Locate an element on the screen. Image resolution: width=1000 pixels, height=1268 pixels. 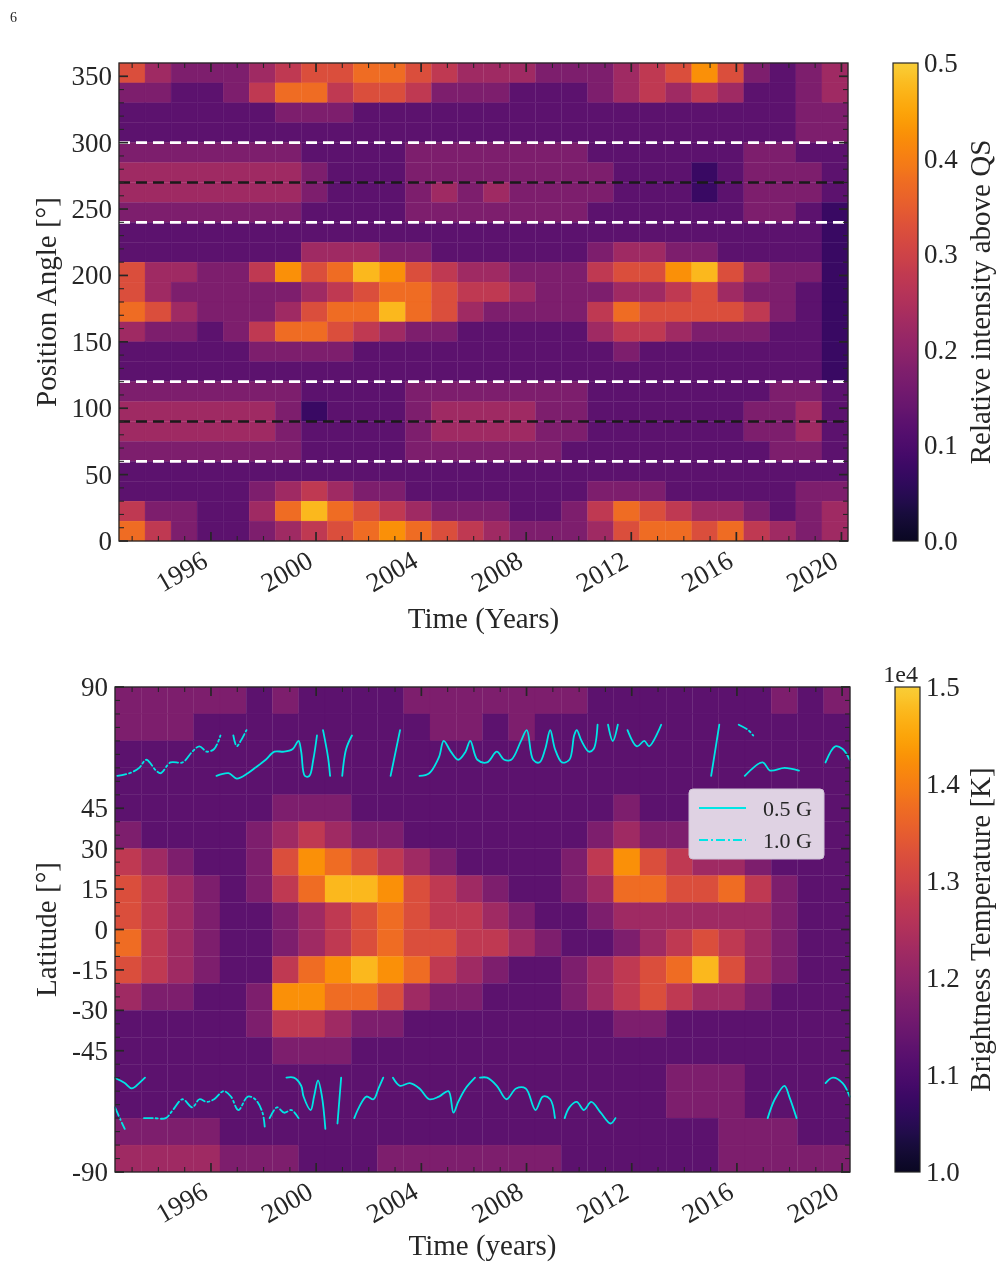
color-bar-label: 0.0 is located at coordinates (941, 541).